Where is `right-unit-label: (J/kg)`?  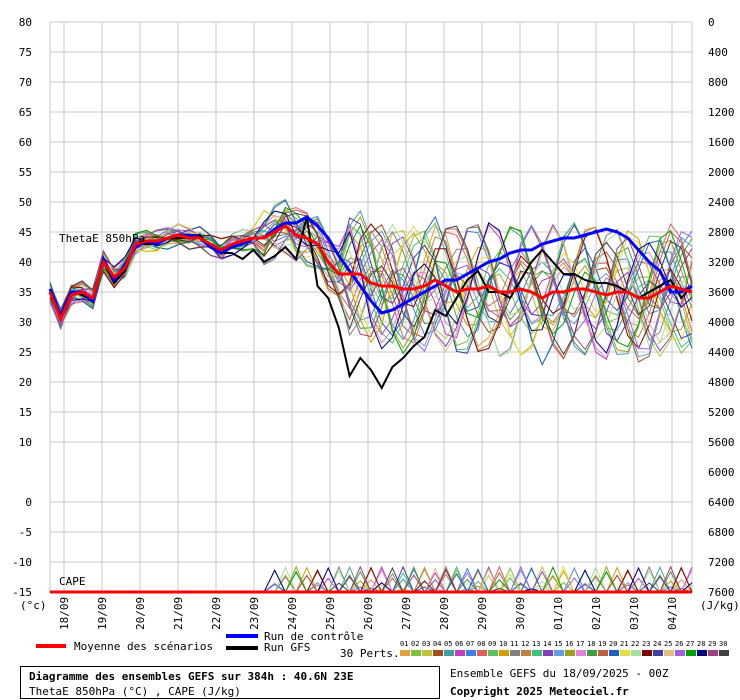 right-unit-label: (J/kg) is located at coordinates (720, 605).